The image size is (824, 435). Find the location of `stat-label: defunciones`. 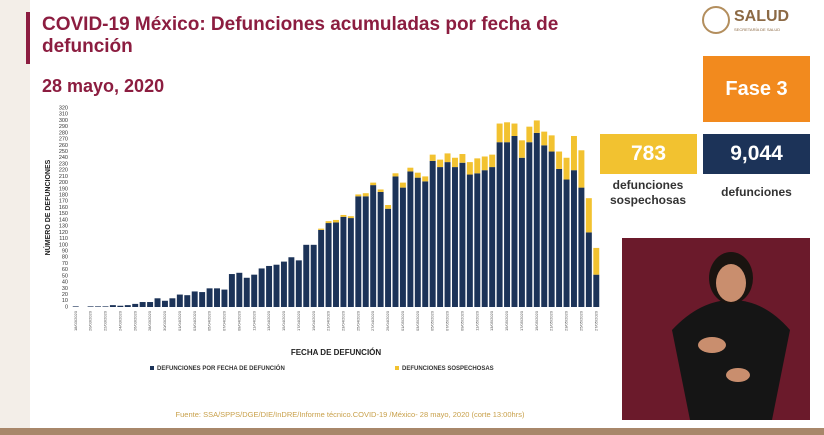

stat-label: defunciones is located at coordinates (756, 192).